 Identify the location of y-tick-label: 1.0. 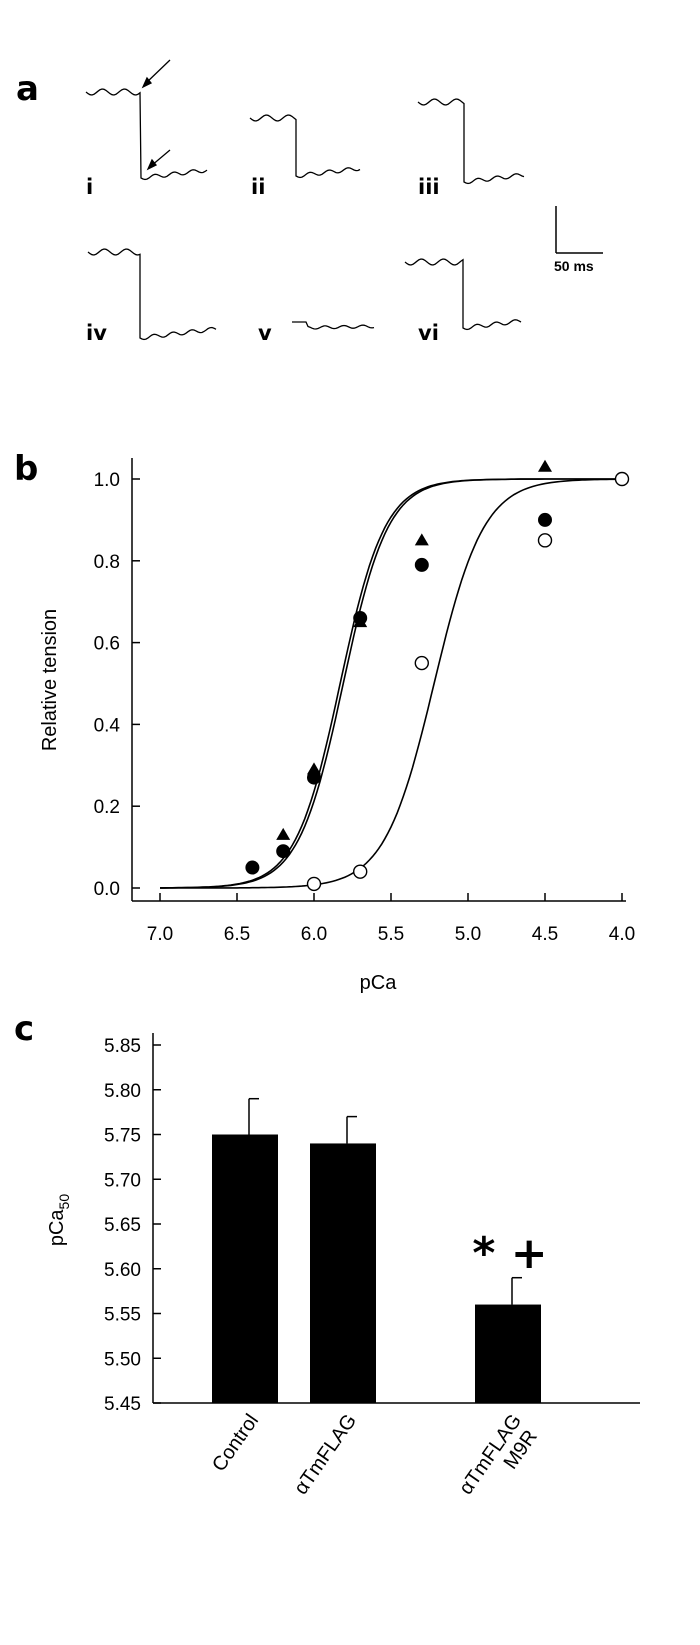
(107, 480).